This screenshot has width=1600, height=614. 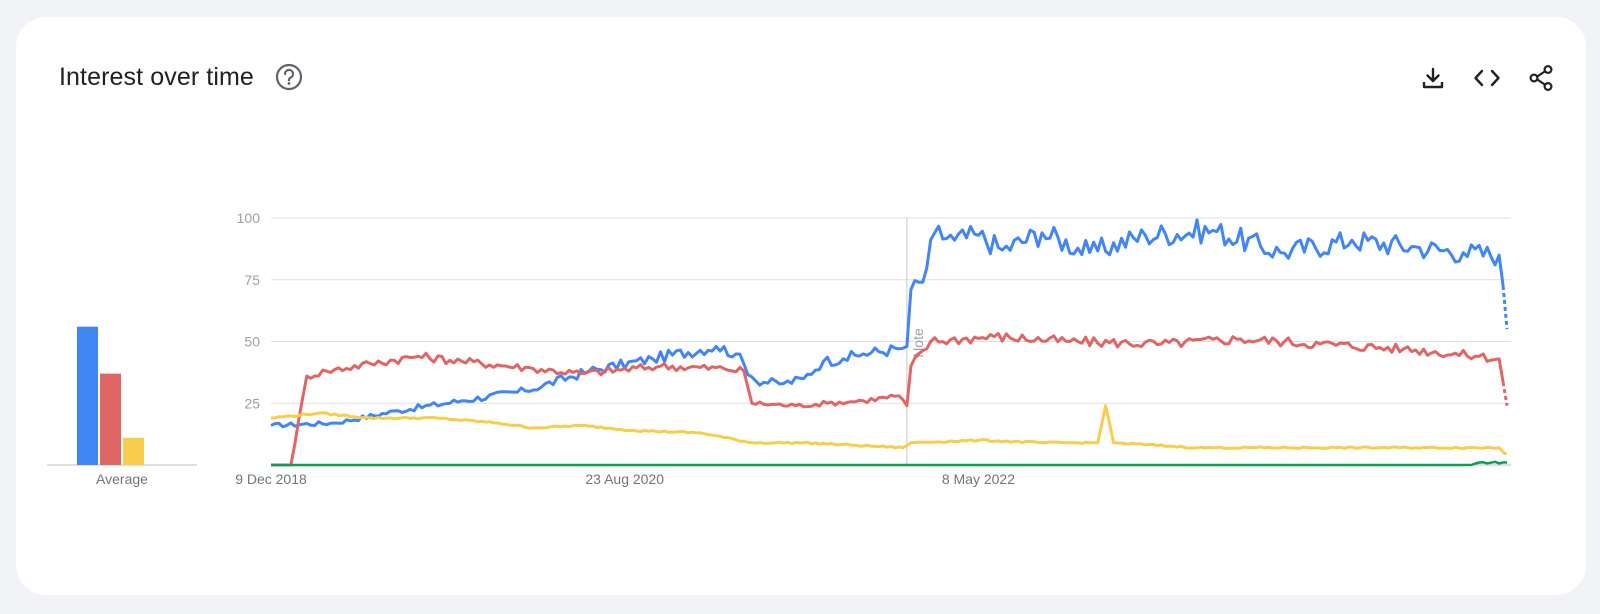 What do you see at coordinates (1541, 78) in the screenshot?
I see `share-icon` at bounding box center [1541, 78].